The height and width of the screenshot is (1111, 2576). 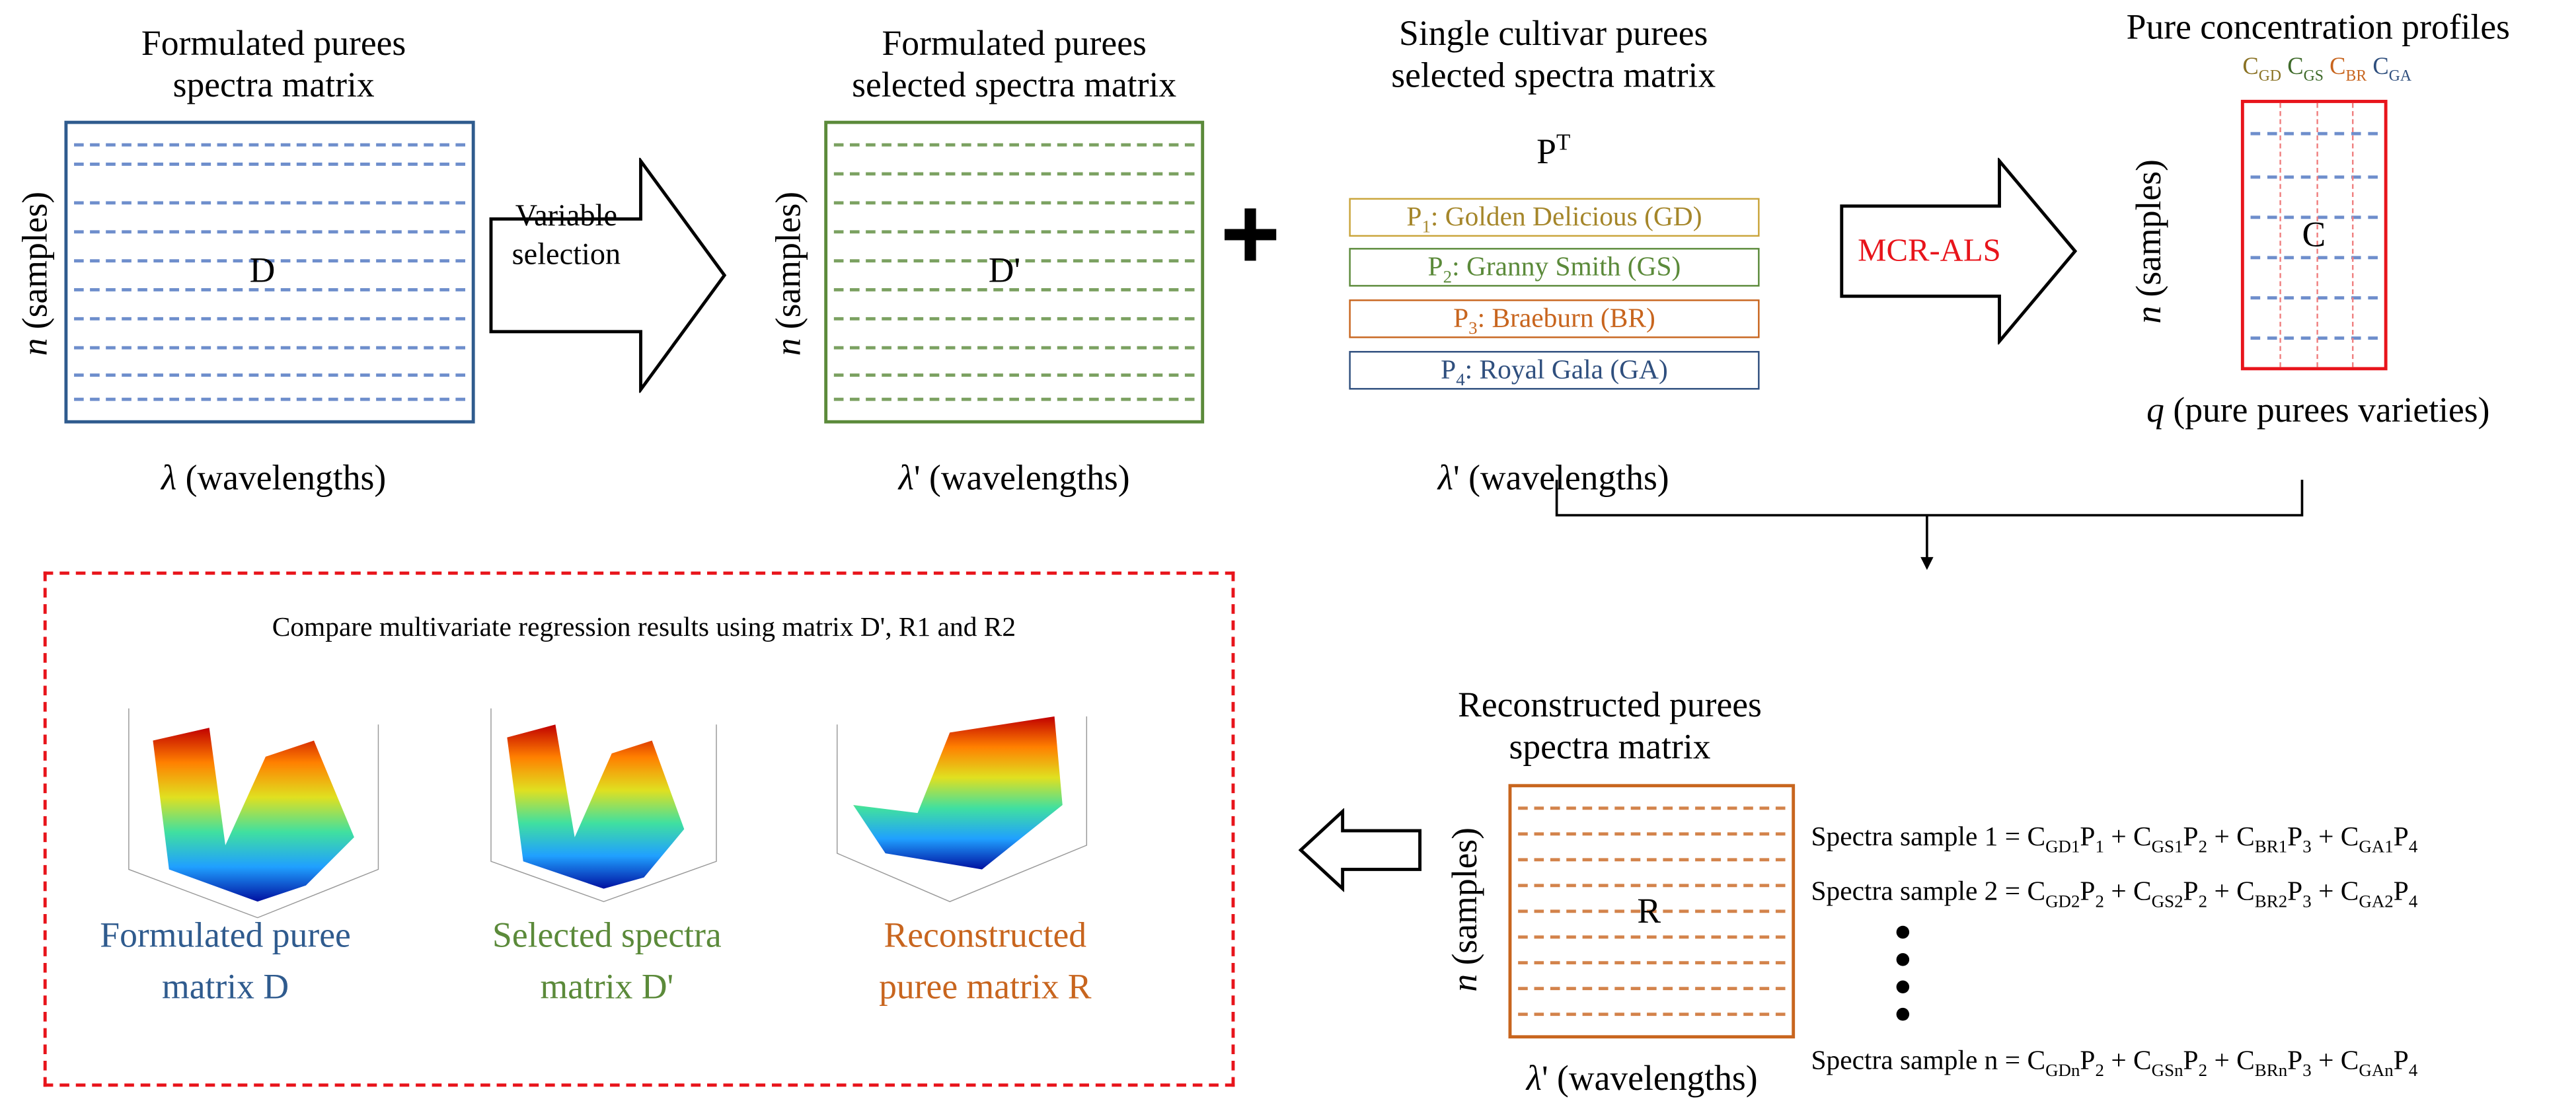 What do you see at coordinates (1652, 911) in the screenshot?
I see `matrix-r` at bounding box center [1652, 911].